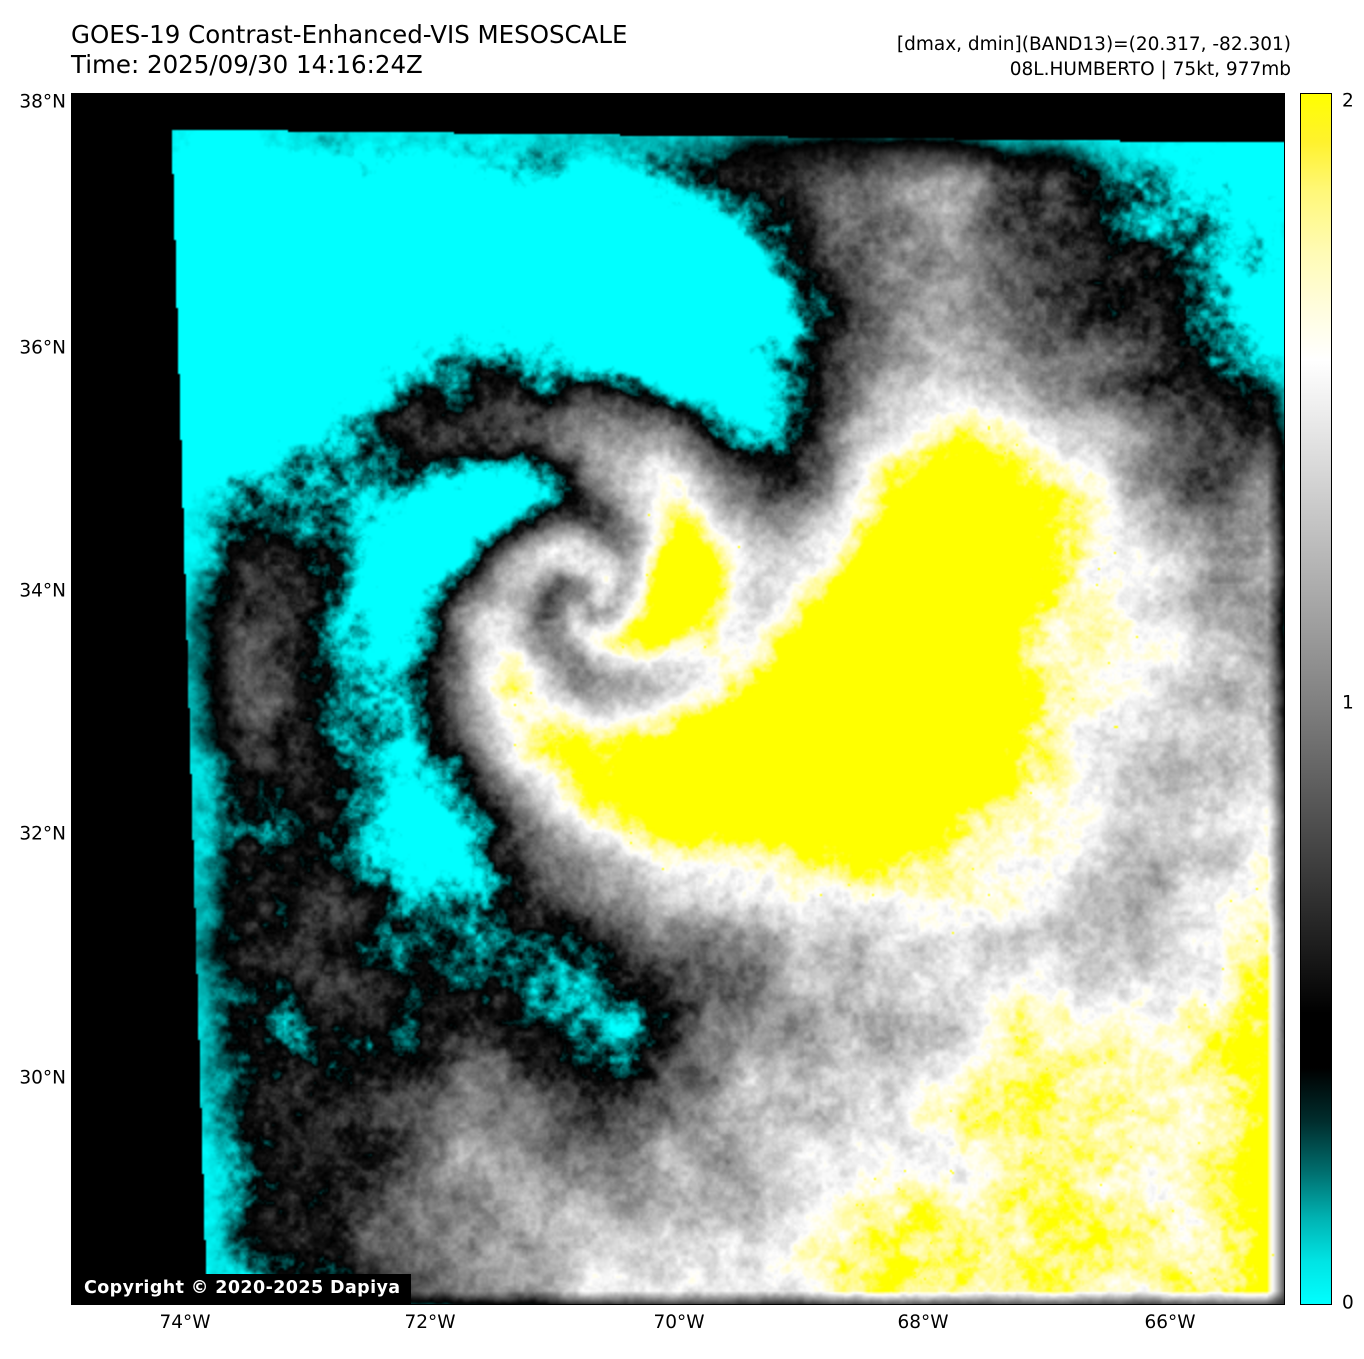  Describe the element at coordinates (349, 34) in the screenshot. I see `product-title: GOES-19 Contrast-Enhanced-VIS MESOSCALE` at that location.